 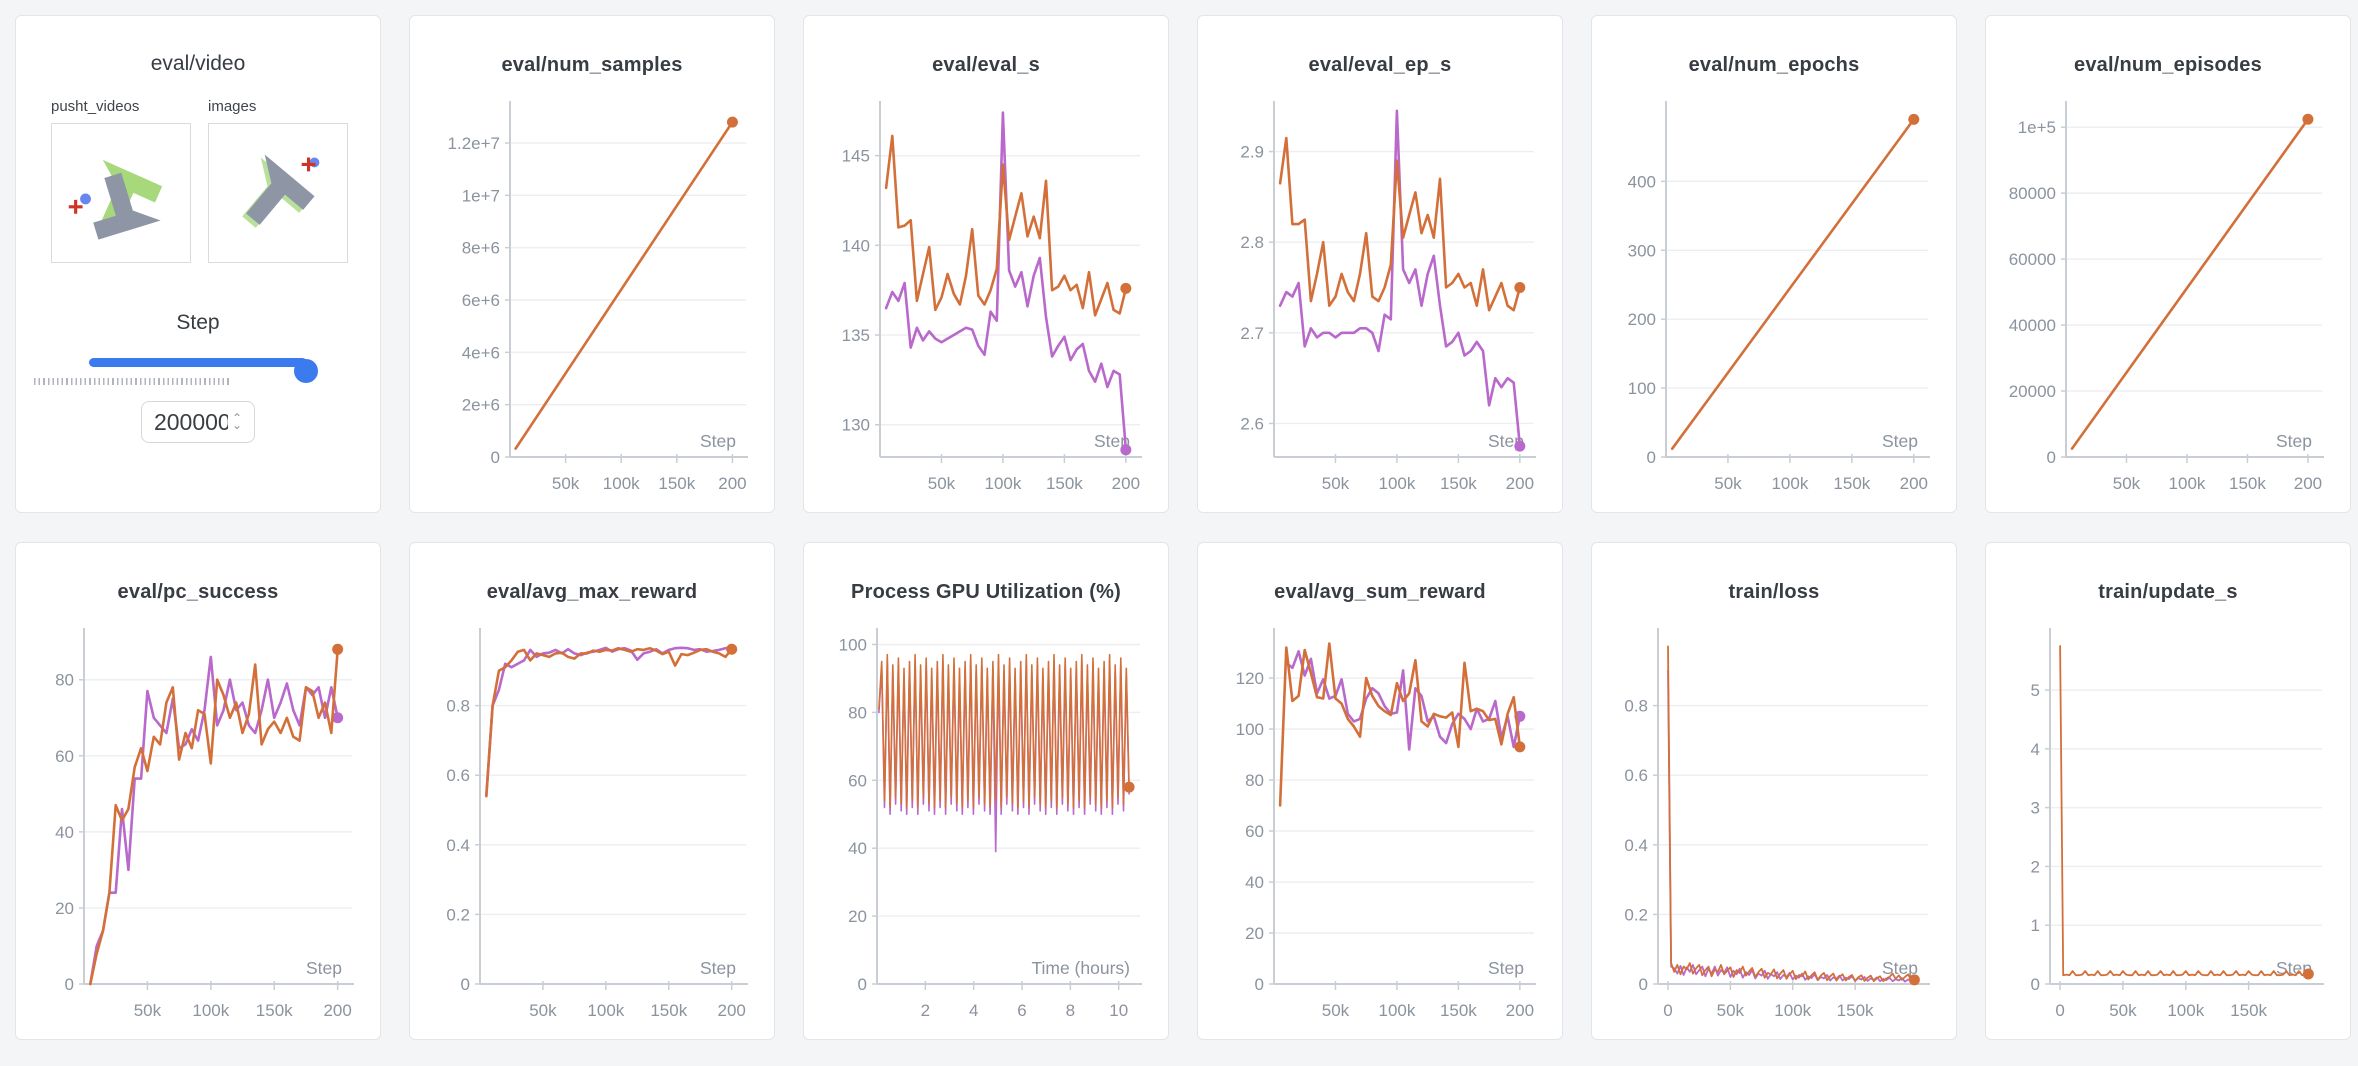 I want to click on image-frame, so click(x=281, y=191).